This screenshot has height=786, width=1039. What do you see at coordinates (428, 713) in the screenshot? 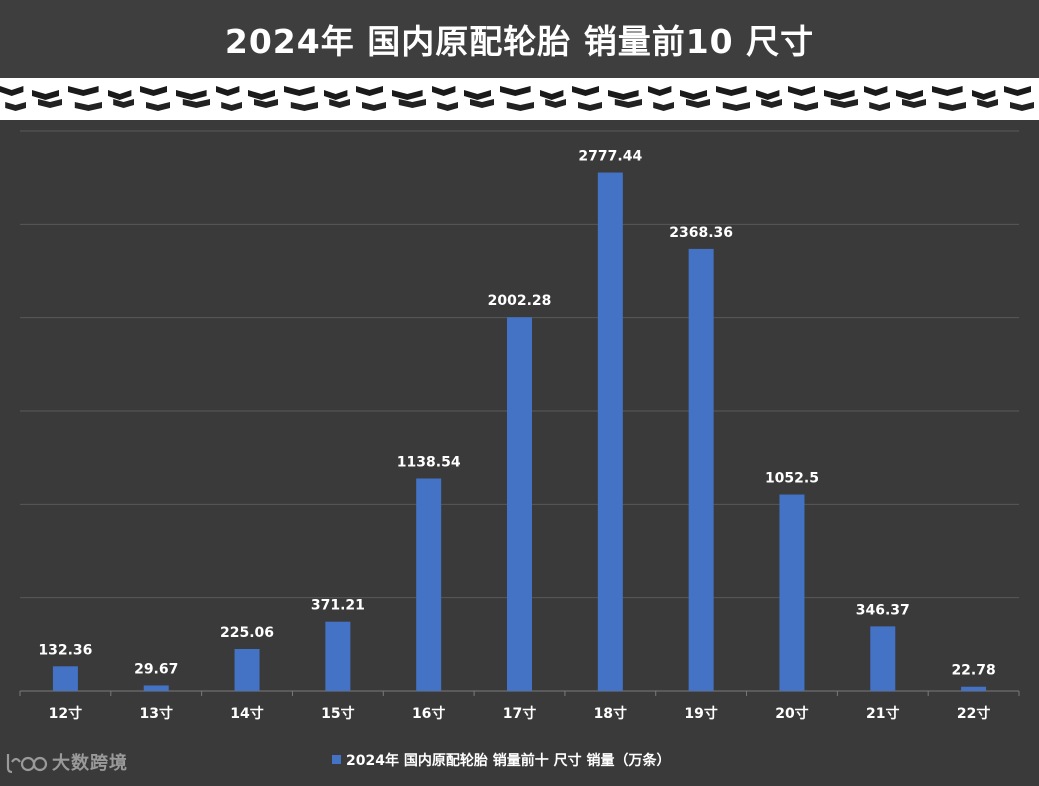
I see `x-tick-label: 16寸` at bounding box center [428, 713].